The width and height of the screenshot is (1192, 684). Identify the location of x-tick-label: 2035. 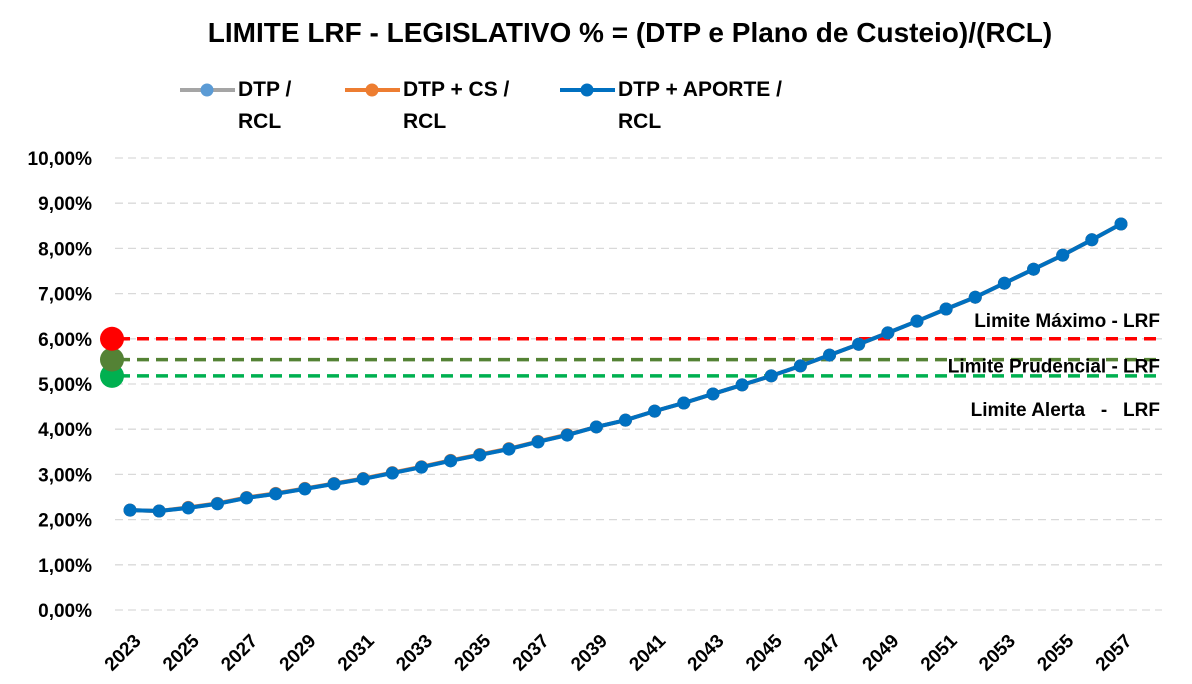
(473, 652).